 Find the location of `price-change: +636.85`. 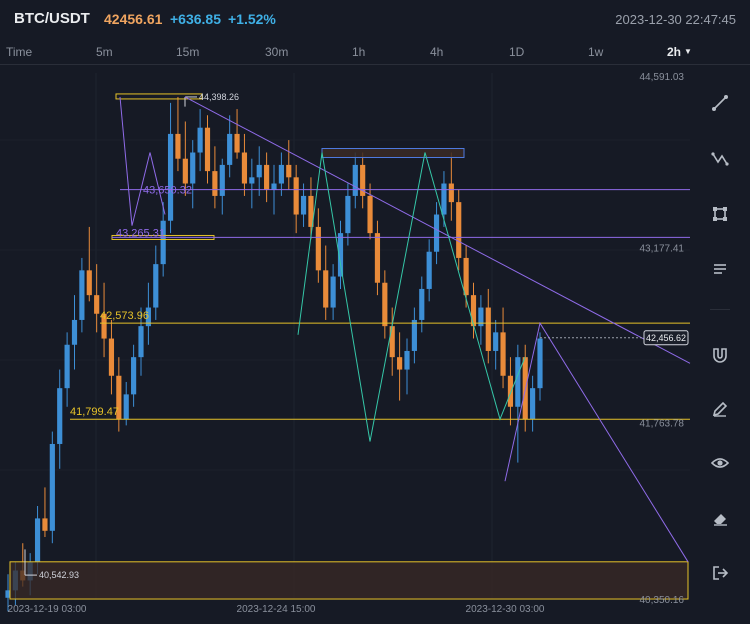

price-change: +636.85 is located at coordinates (195, 19).